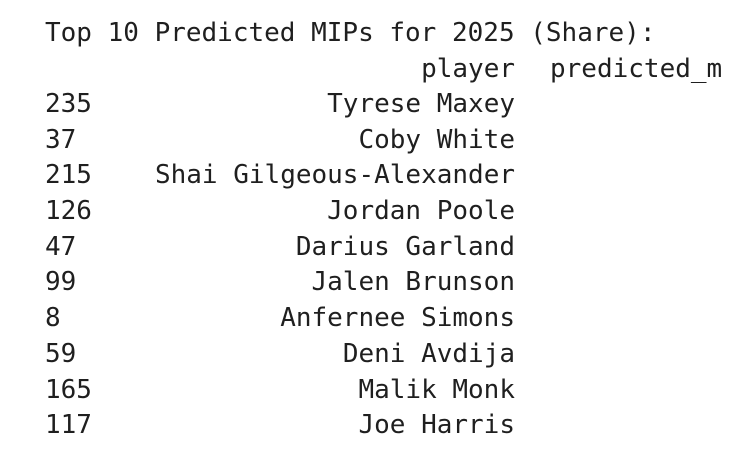 The width and height of the screenshot is (732, 456). I want to click on row-player: Joe Harris, so click(436, 425).